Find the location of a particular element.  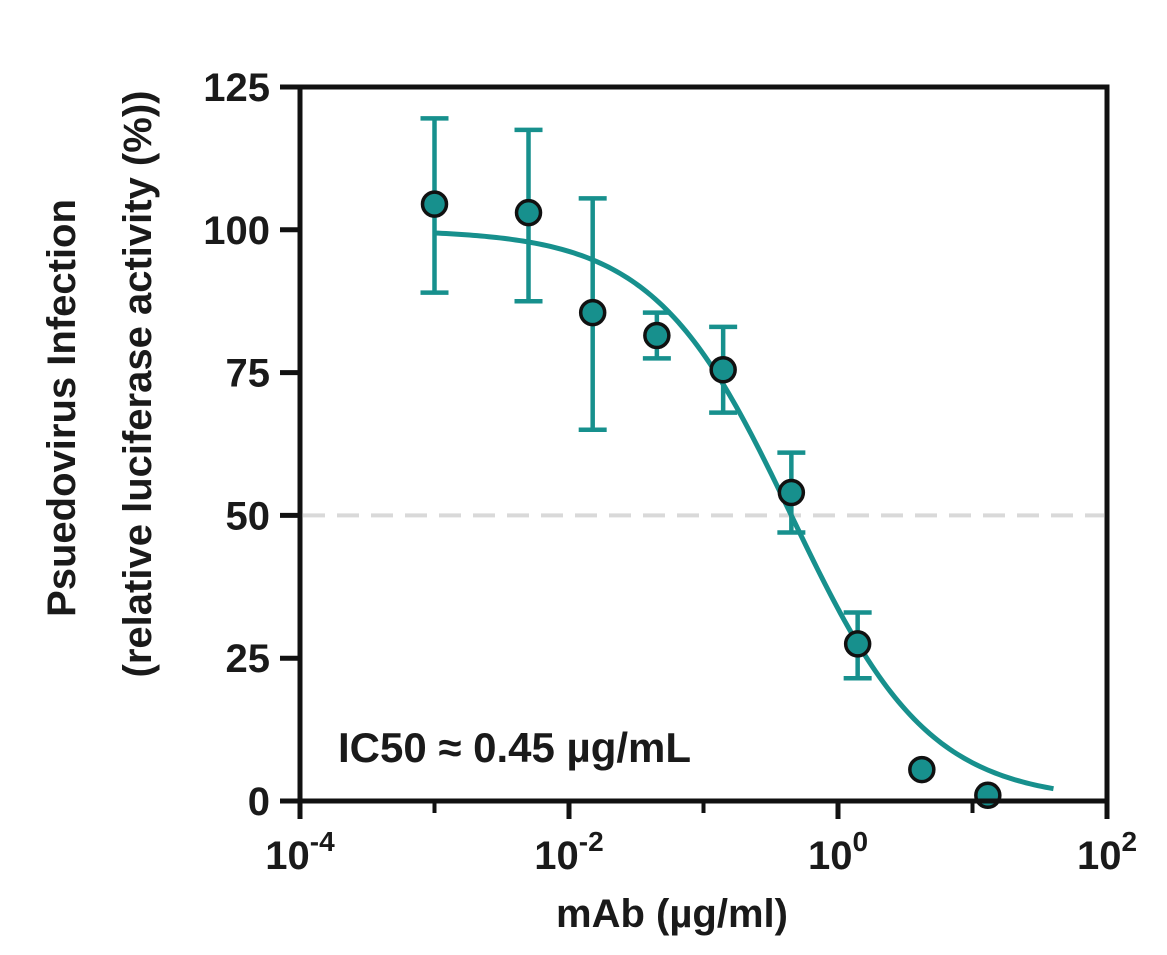

y-axis-label-line1: Psuedovirus Infection is located at coordinates (62, 408).